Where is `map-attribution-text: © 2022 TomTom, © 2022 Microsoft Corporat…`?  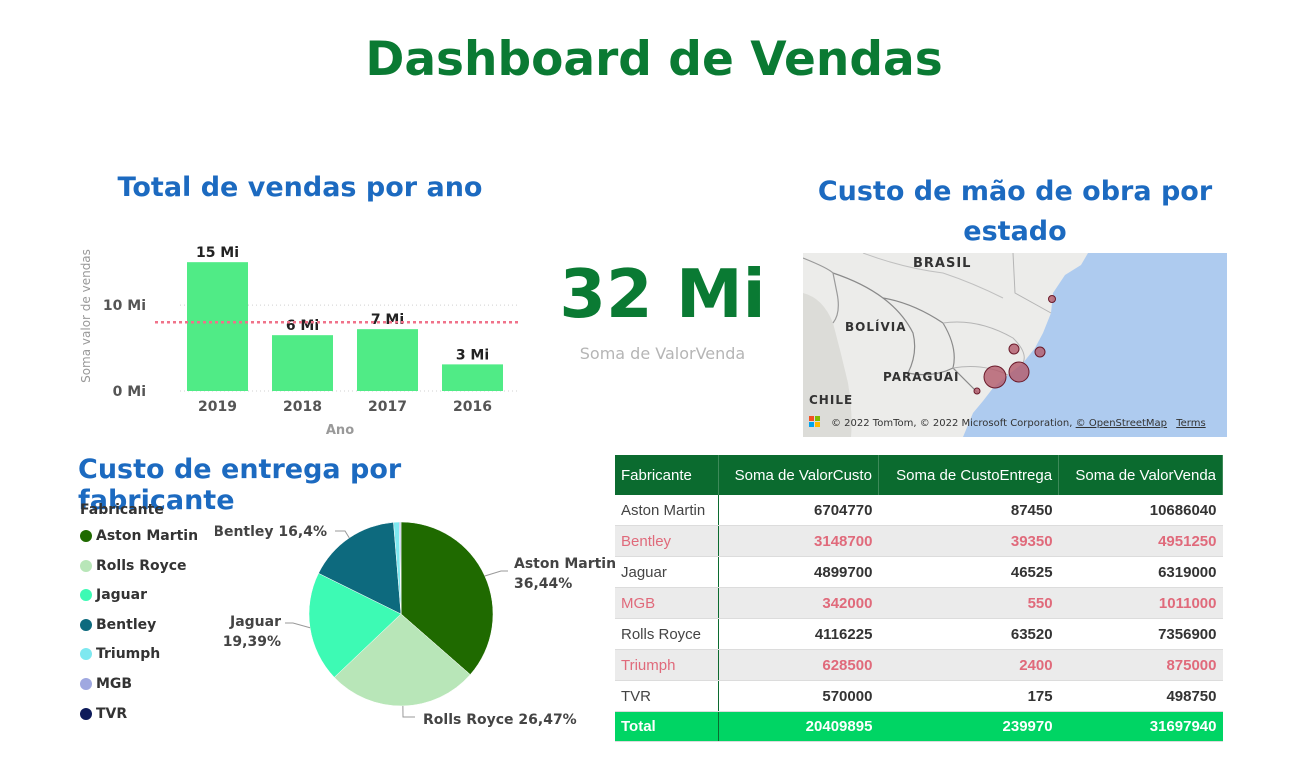
map-attribution-text: © 2022 TomTom, © 2022 Microsoft Corporat… is located at coordinates (952, 423).